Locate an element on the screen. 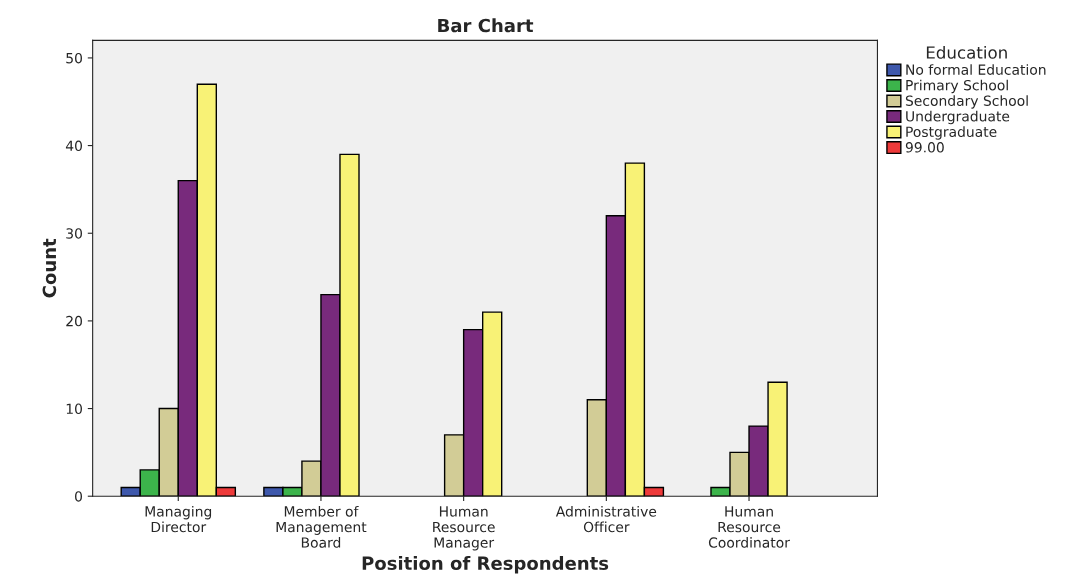 The height and width of the screenshot is (577, 1090). legend-label: 99.00 is located at coordinates (924, 147).